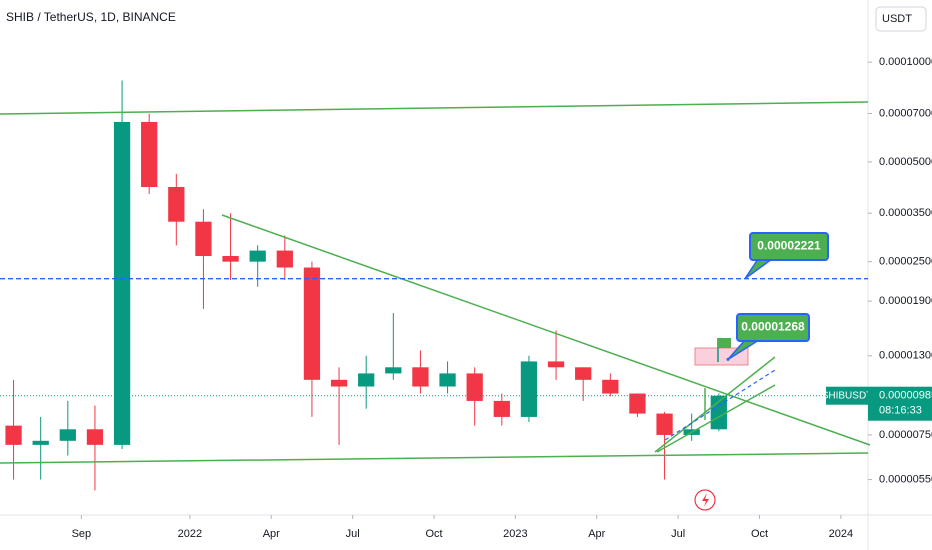  Describe the element at coordinates (82, 534) in the screenshot. I see `x-tick-label: Sep` at that location.